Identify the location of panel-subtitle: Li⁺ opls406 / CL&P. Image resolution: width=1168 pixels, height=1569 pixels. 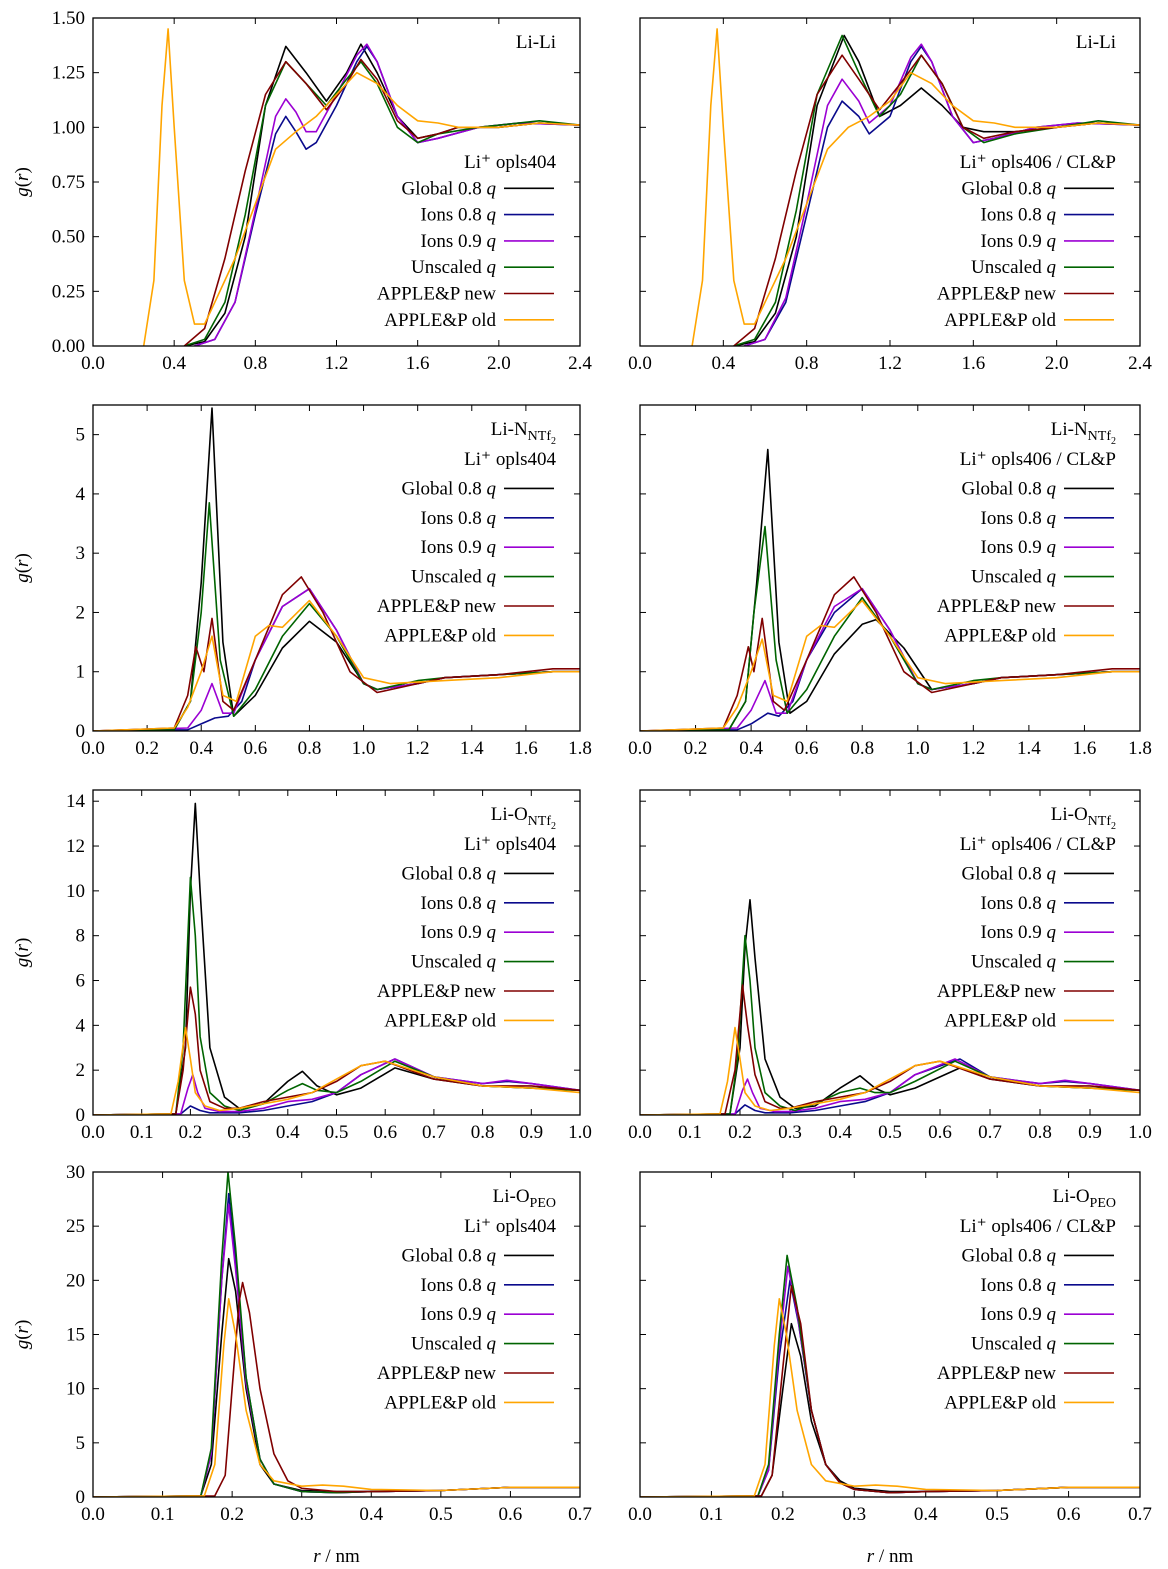
(1038, 1226).